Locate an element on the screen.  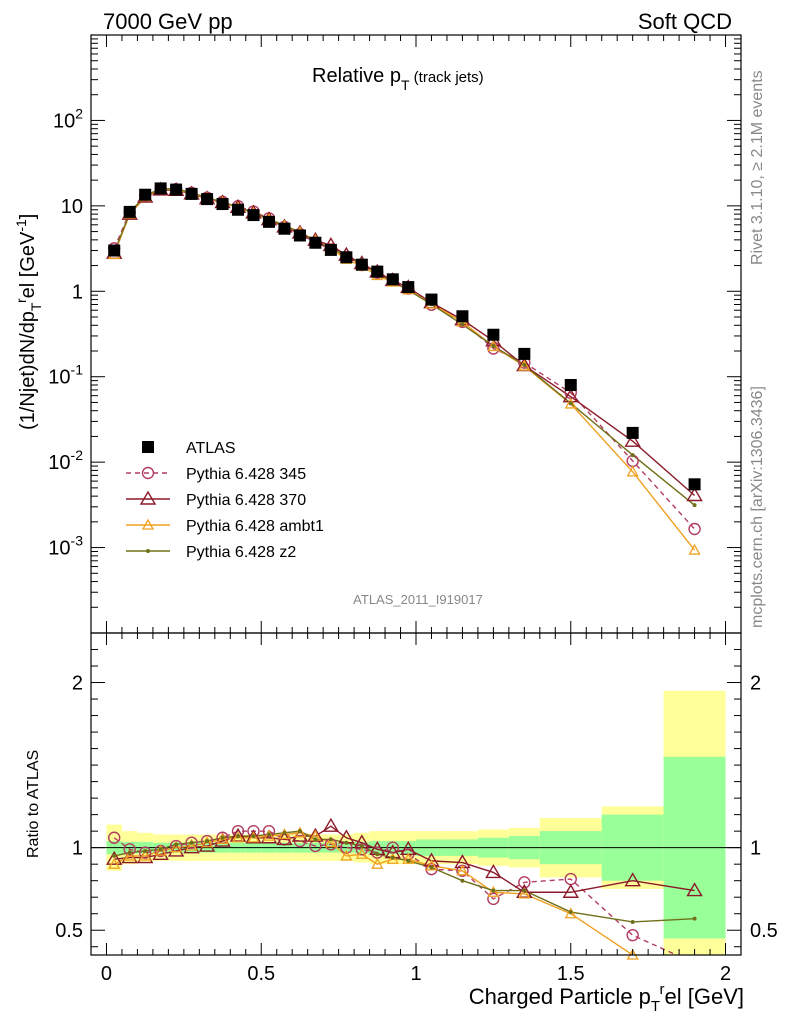
x-tick-label: 2 is located at coordinates (725, 974).